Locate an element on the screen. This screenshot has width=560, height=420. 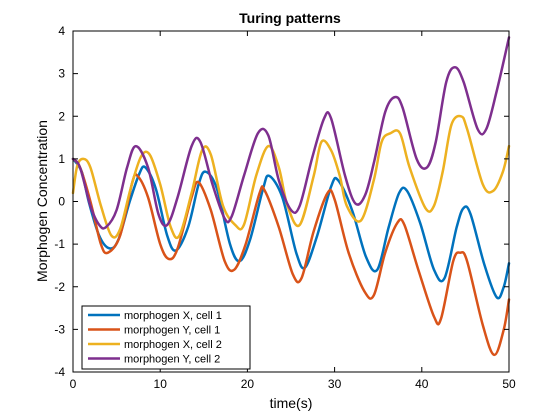
x-tick-label: 40 is located at coordinates (422, 384).